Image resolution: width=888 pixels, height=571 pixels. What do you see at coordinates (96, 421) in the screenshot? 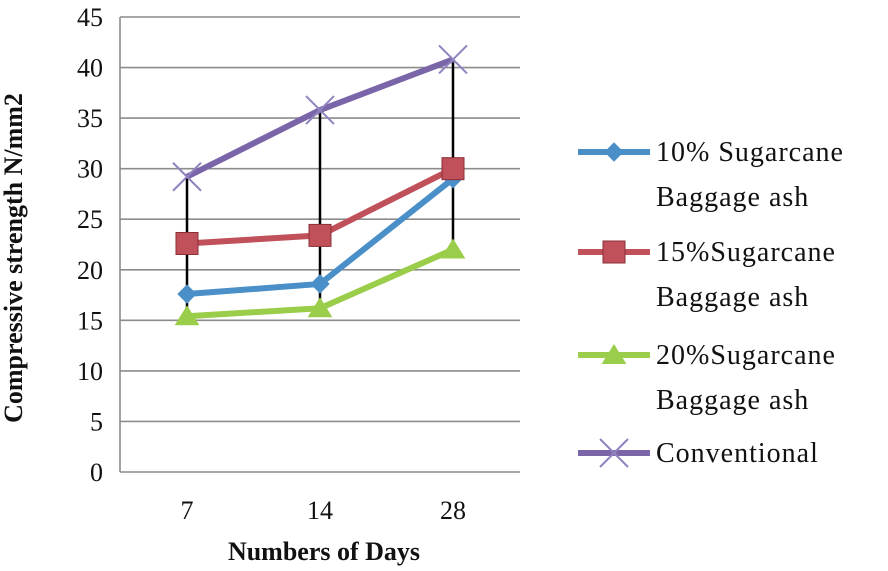
I see `y-tick-label: 5` at bounding box center [96, 421].